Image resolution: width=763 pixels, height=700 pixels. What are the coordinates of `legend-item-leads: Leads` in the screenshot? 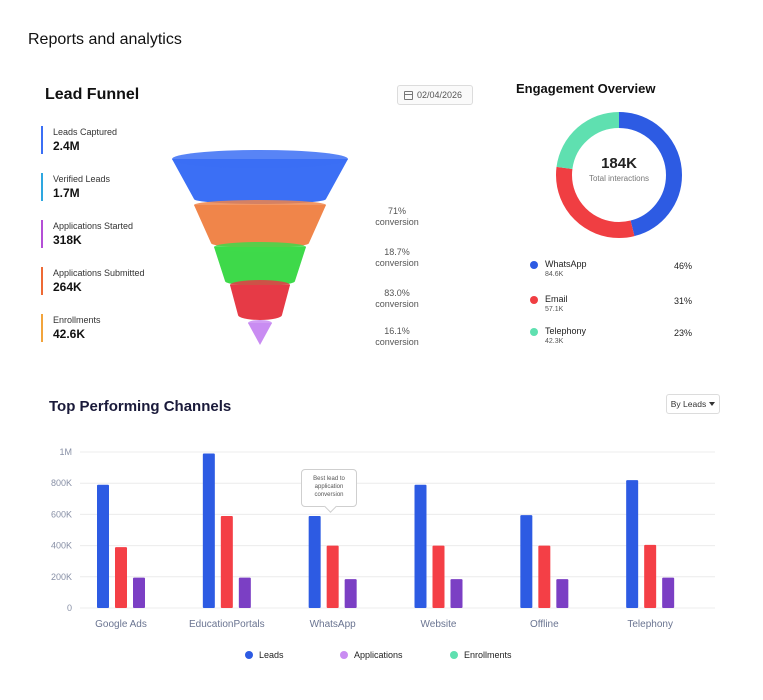 It's located at (264, 655).